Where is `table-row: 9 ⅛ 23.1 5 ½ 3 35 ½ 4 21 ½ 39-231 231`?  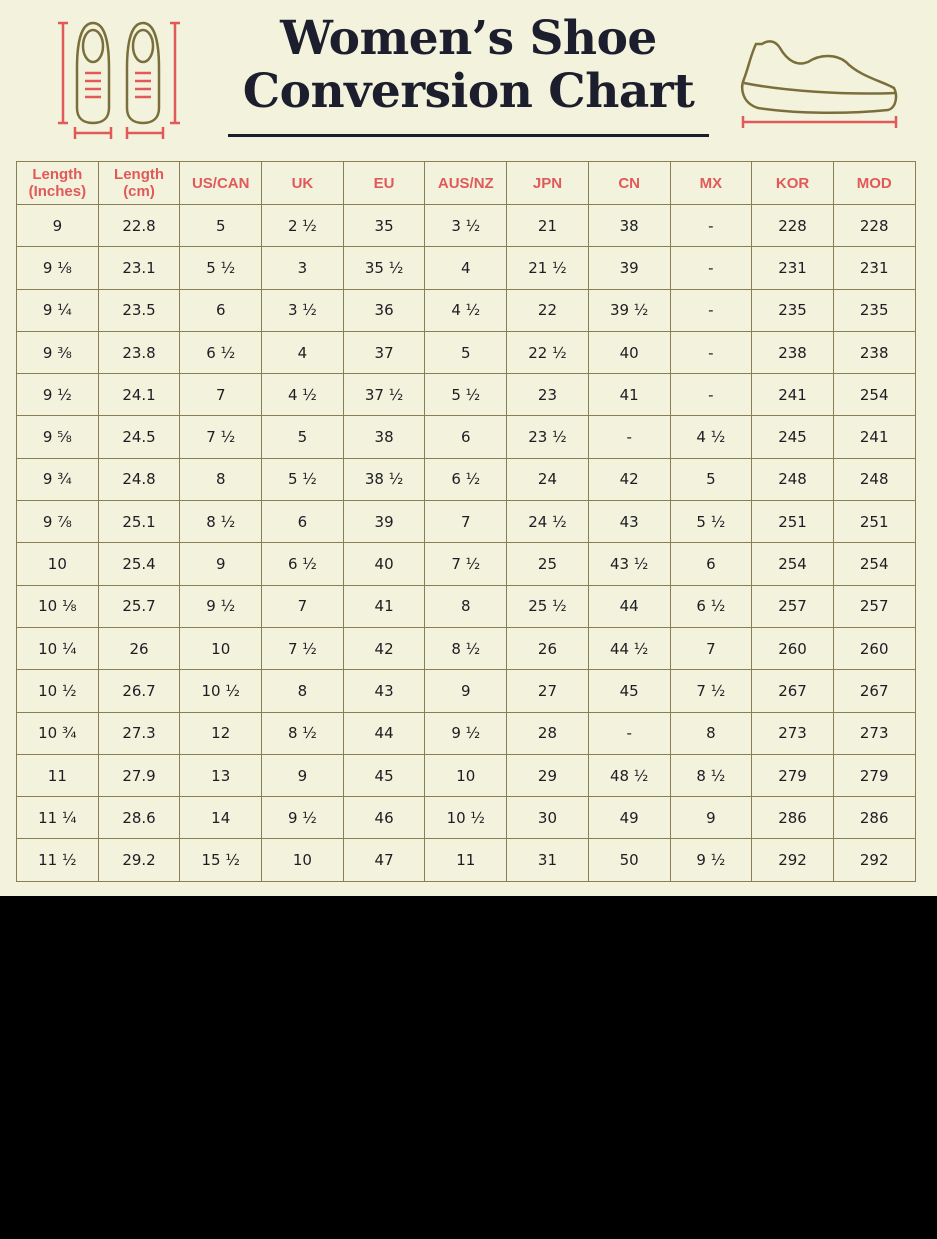 table-row: 9 ⅛ 23.1 5 ½ 3 35 ½ 4 21 ½ 39-231 231 is located at coordinates (466, 268).